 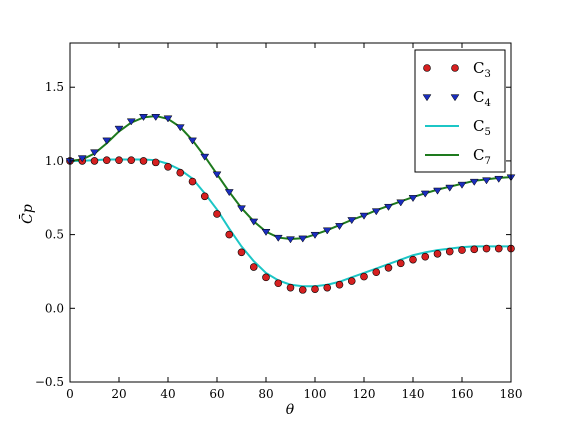 I want to click on legend-label-subscript: 3, so click(x=487, y=74).